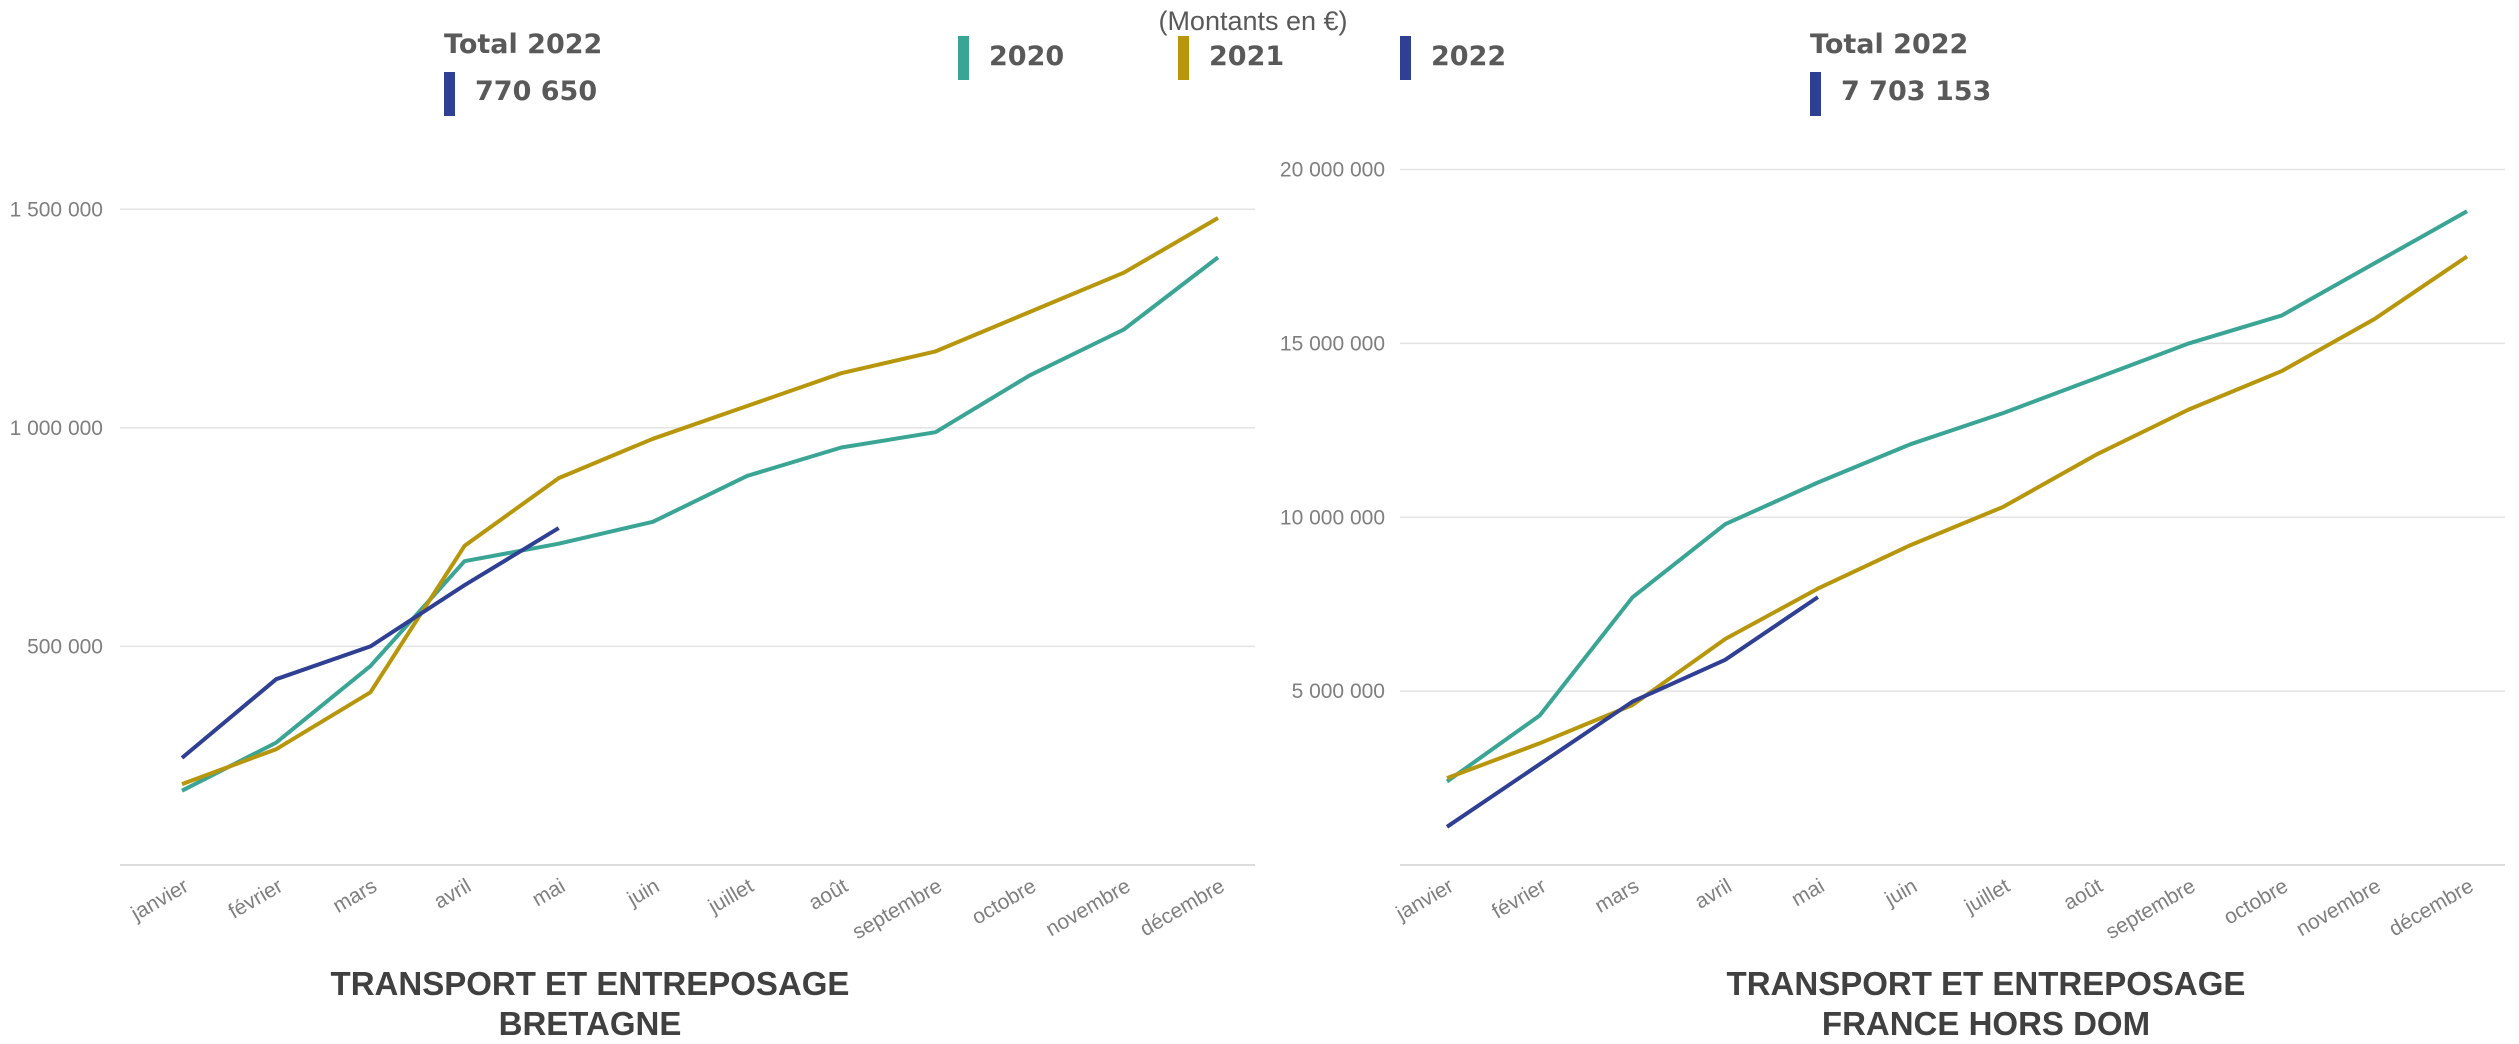 The width and height of the screenshot is (2519, 1044). What do you see at coordinates (1252, 21) in the screenshot?
I see `unit-note: (Montants en €)` at bounding box center [1252, 21].